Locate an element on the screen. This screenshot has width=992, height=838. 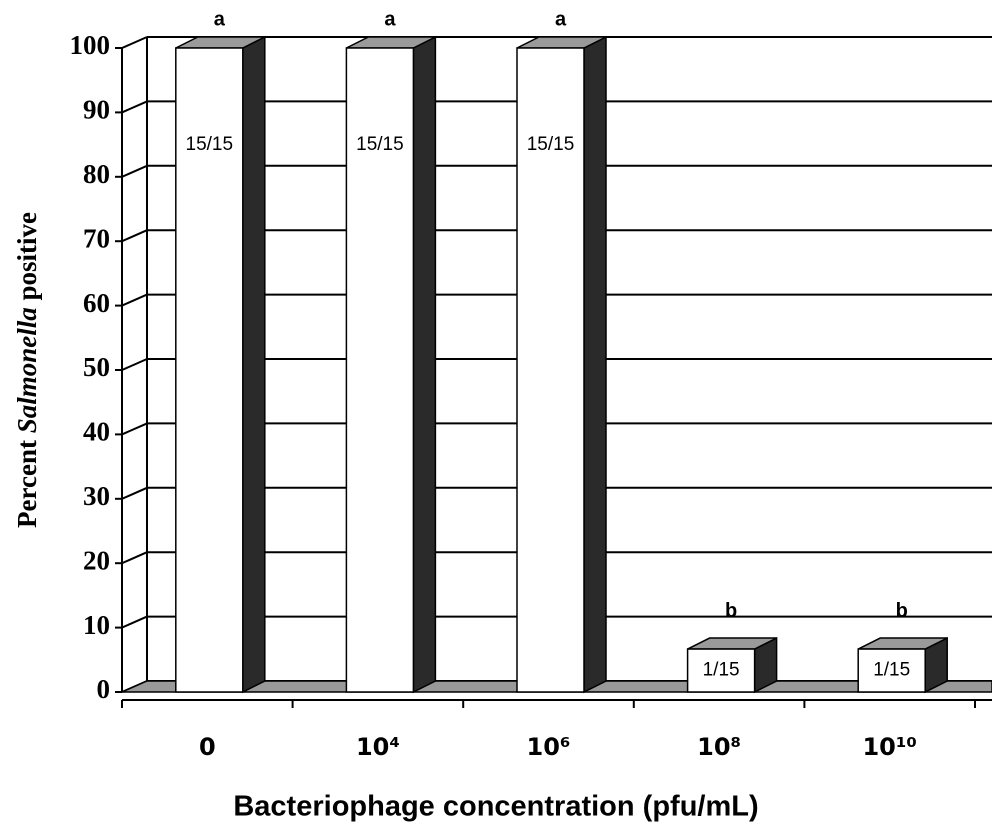
x-axis-label: Bacteriophage concentration (pfu/mL) is located at coordinates (495, 807).